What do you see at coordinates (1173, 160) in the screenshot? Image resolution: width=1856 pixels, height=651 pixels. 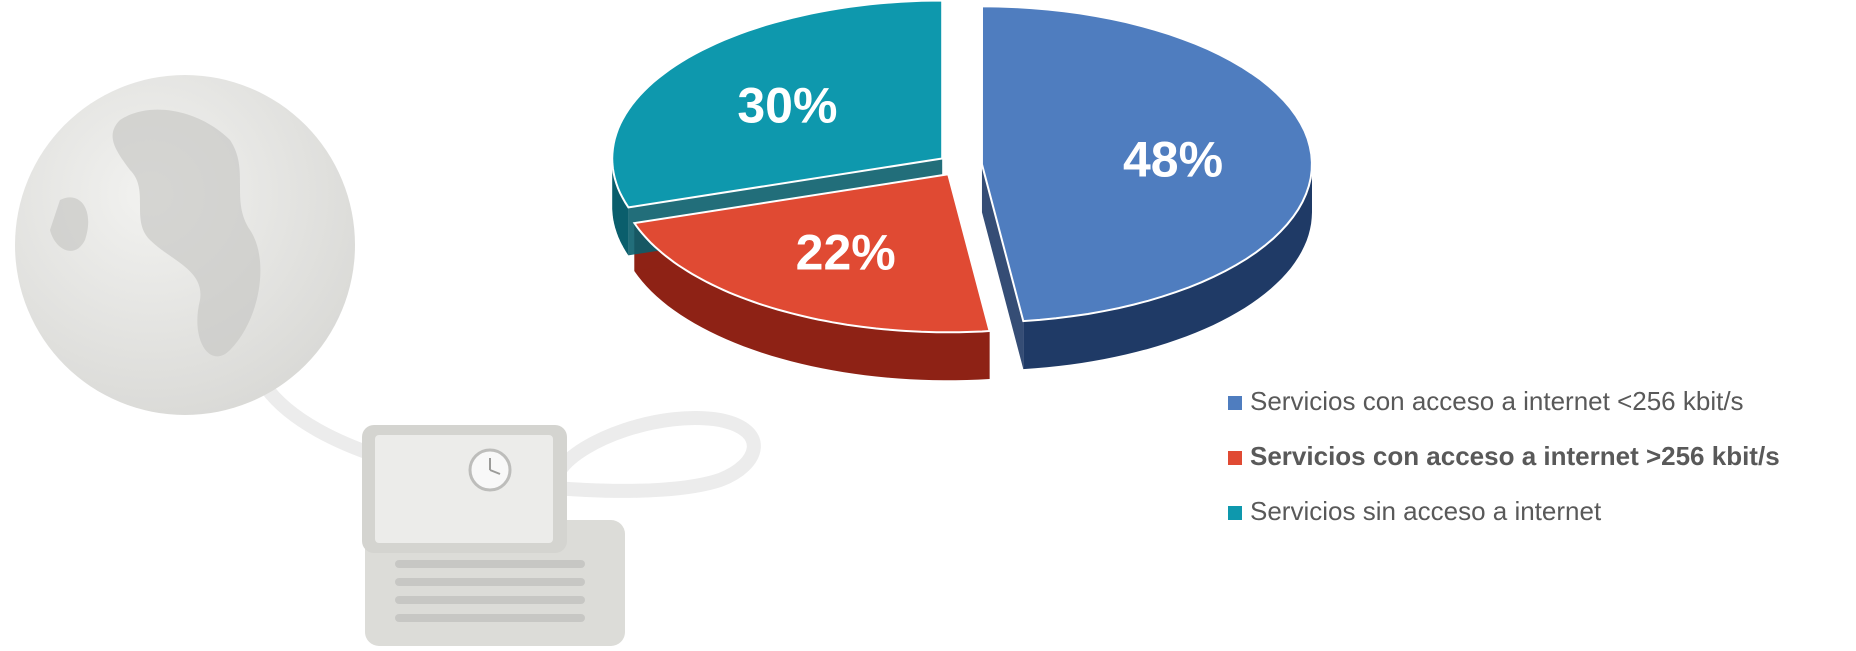 I see `pie-label-0: 48%` at bounding box center [1173, 160].